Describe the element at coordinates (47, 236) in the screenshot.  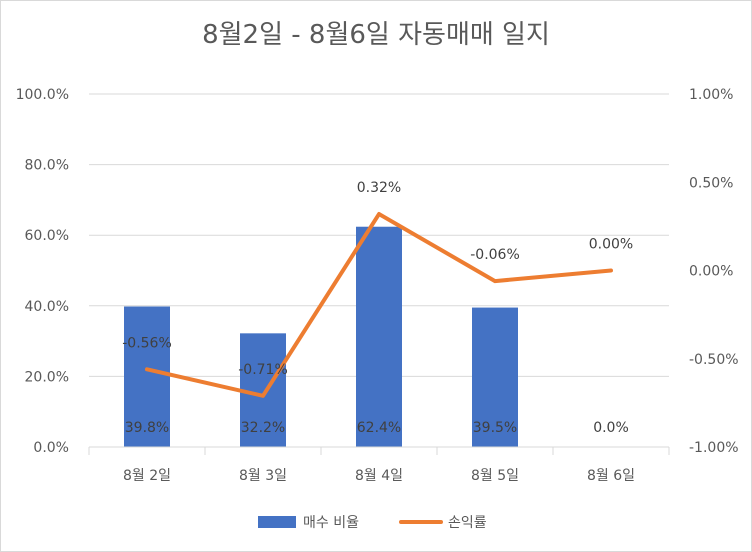
I see `y-left-tick-label: 60.0%` at that location.